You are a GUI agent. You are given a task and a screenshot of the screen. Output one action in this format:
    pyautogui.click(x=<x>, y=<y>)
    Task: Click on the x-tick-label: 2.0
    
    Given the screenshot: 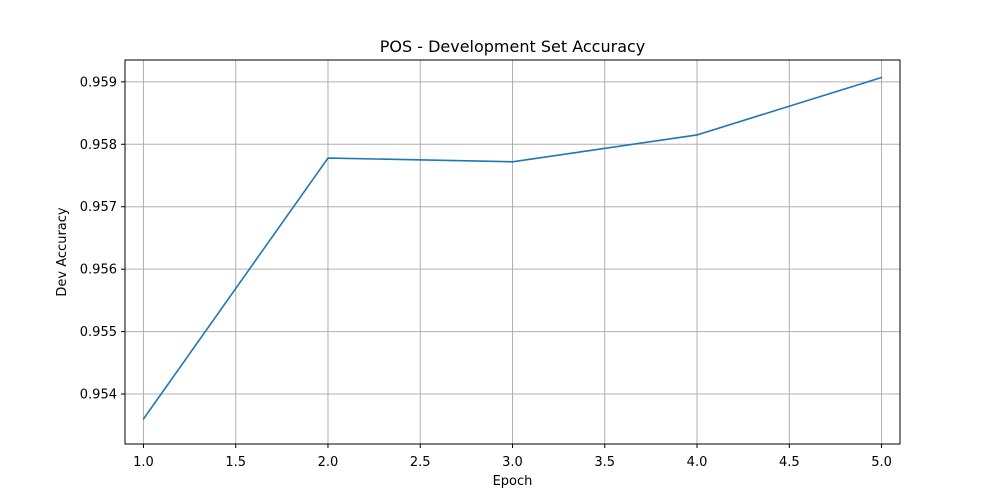 What is the action you would take?
    pyautogui.click(x=328, y=462)
    